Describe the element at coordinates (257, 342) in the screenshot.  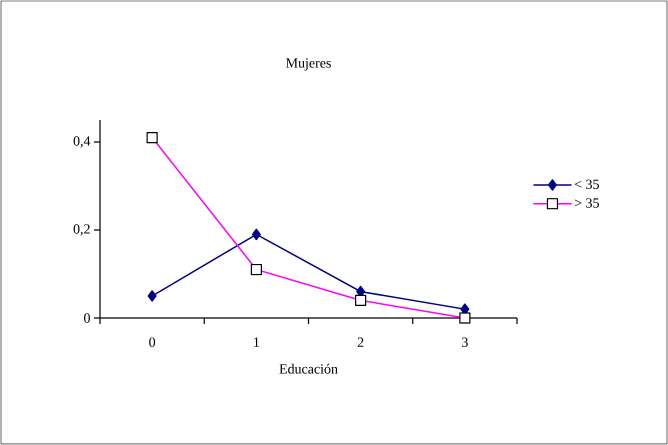
I see `x-tick-label: 1` at that location.